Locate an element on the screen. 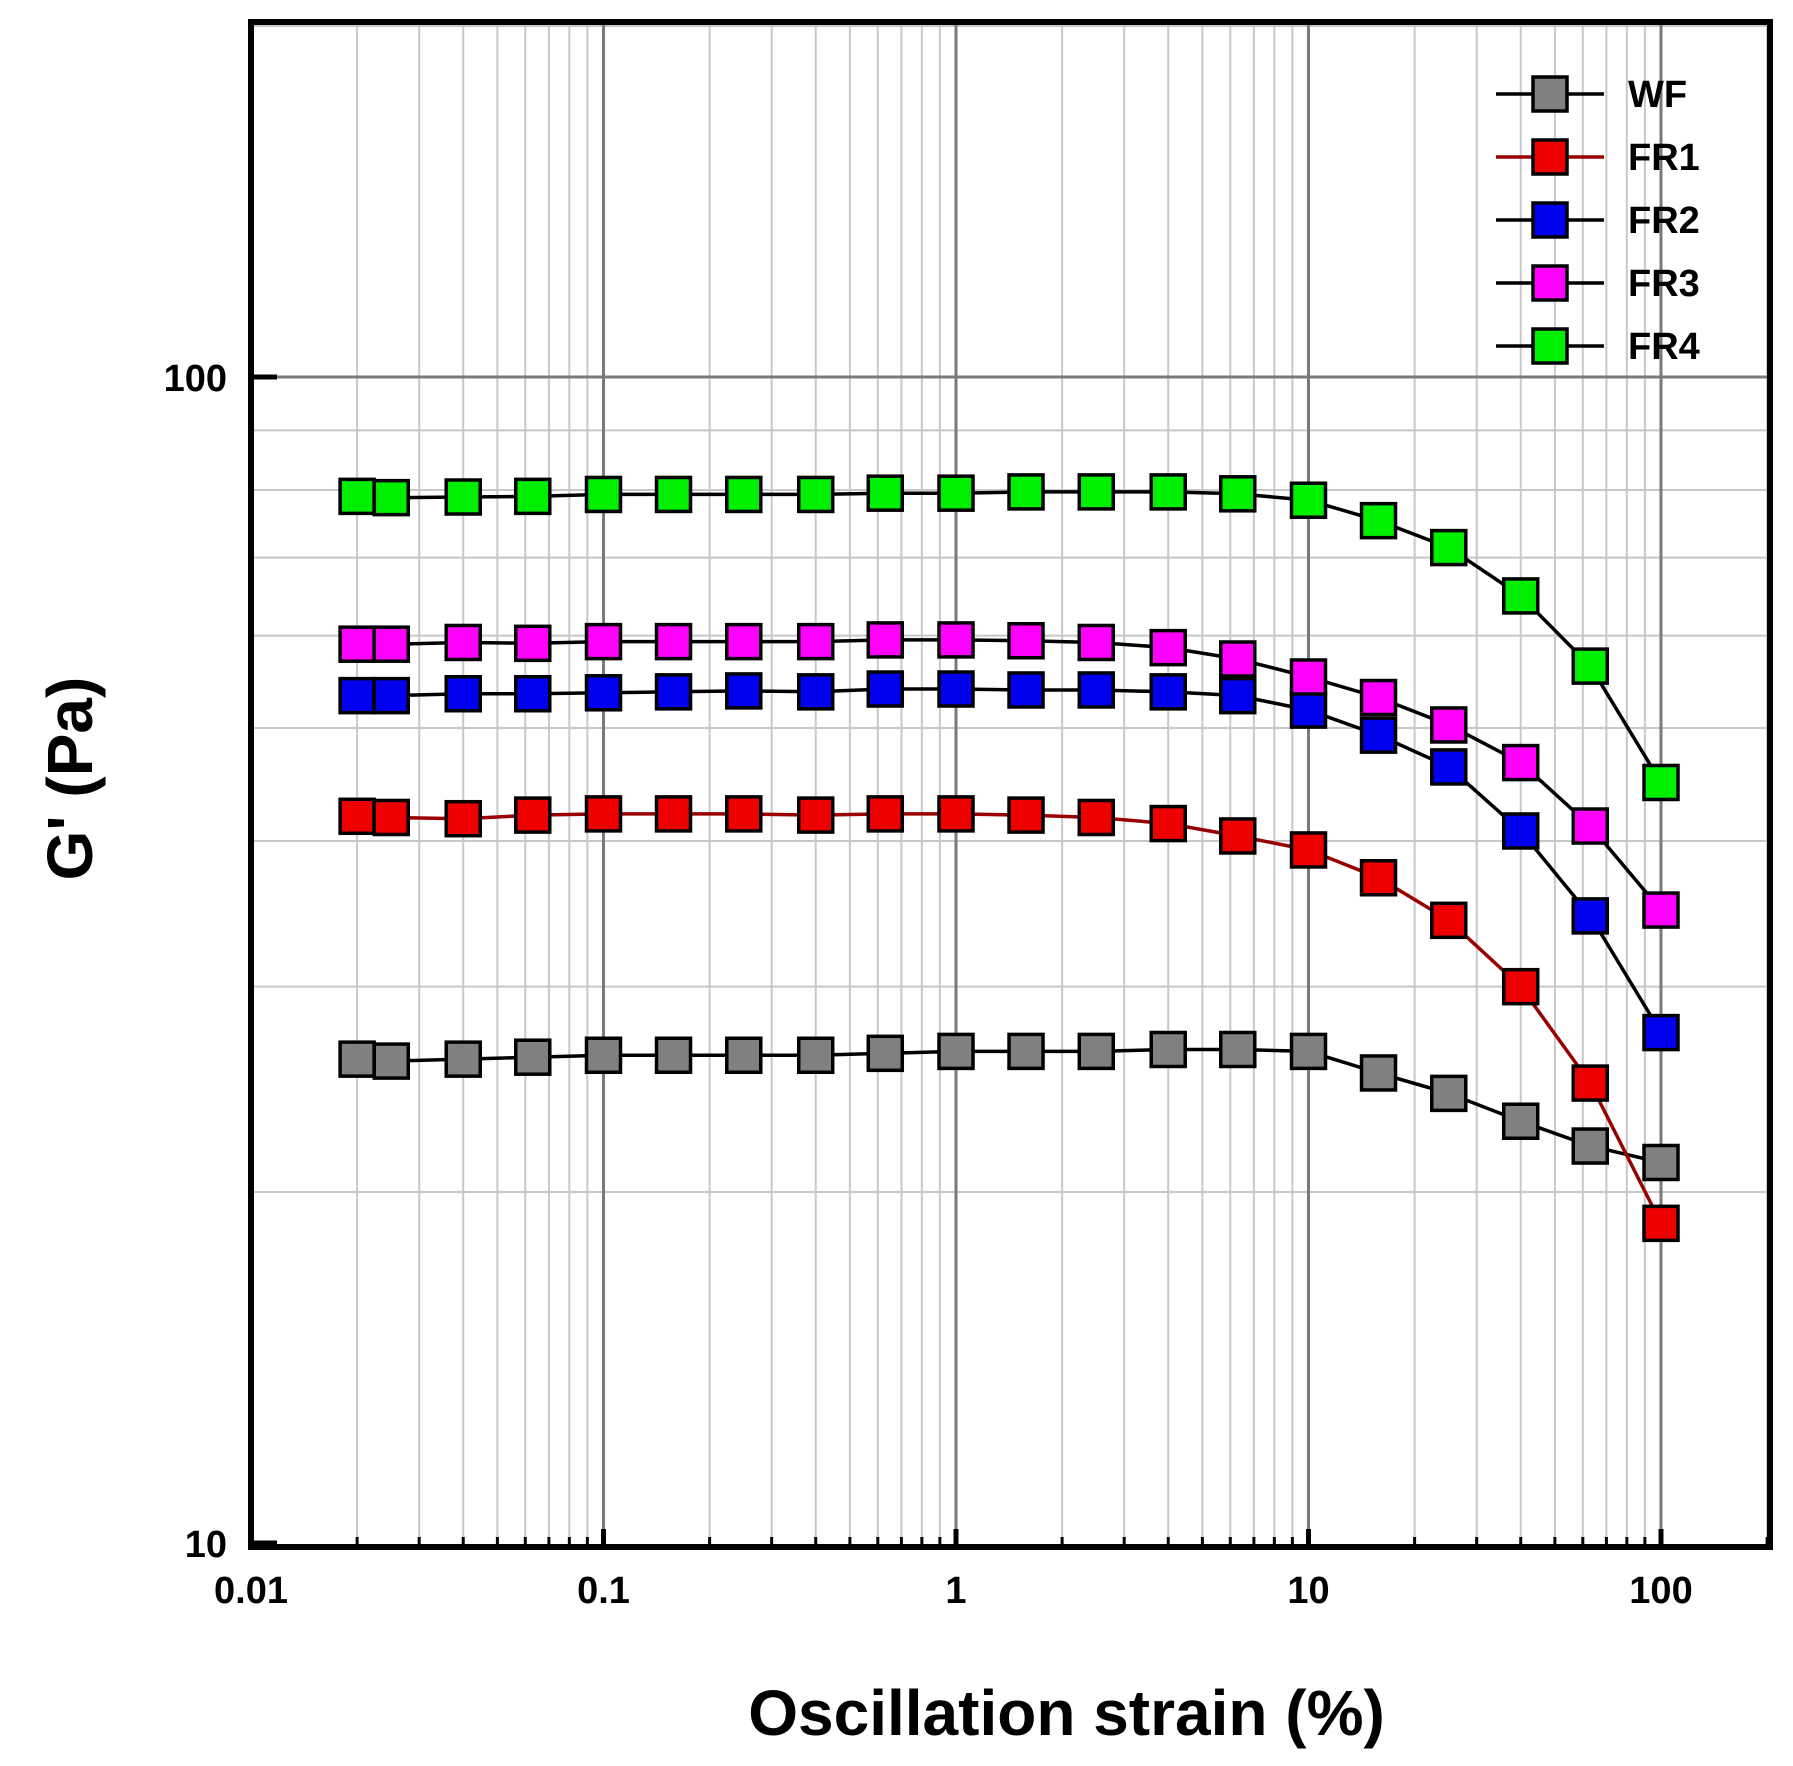 Image resolution: width=1793 pixels, height=1766 pixels. y-tick-labels: 10 100 is located at coordinates (195, 962).